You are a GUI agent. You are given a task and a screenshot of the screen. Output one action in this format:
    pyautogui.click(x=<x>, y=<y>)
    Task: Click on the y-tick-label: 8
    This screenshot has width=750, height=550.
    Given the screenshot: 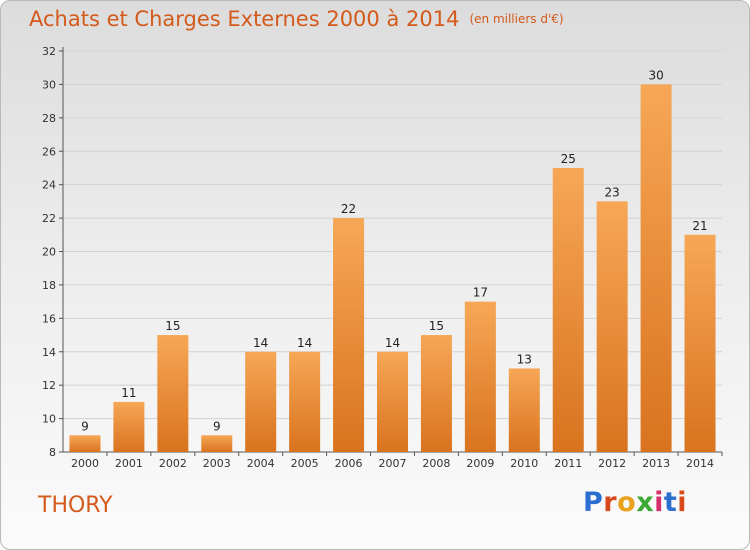 What is the action you would take?
    pyautogui.click(x=52, y=452)
    